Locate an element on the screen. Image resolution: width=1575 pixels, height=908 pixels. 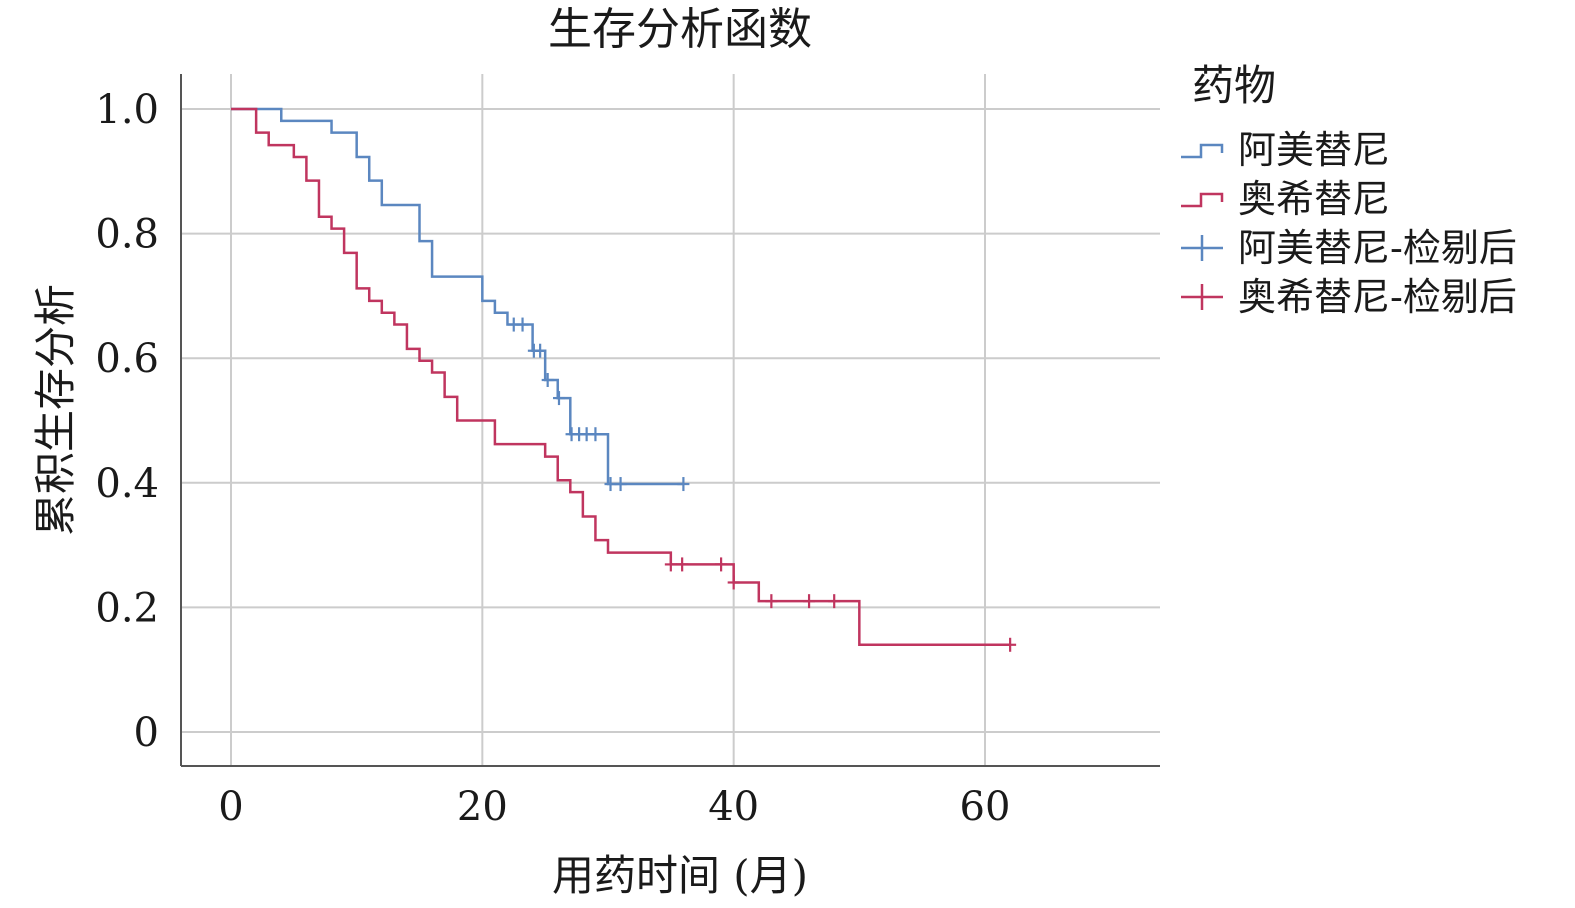
legend-title: 药物 is located at coordinates (1234, 85).